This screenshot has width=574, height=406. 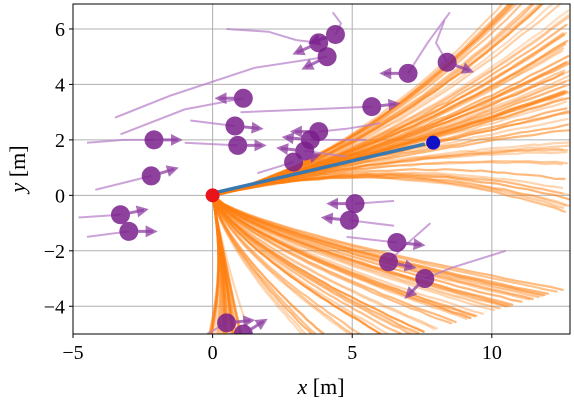 What do you see at coordinates (54, 252) in the screenshot?
I see `y-tick-label: −2` at bounding box center [54, 252].